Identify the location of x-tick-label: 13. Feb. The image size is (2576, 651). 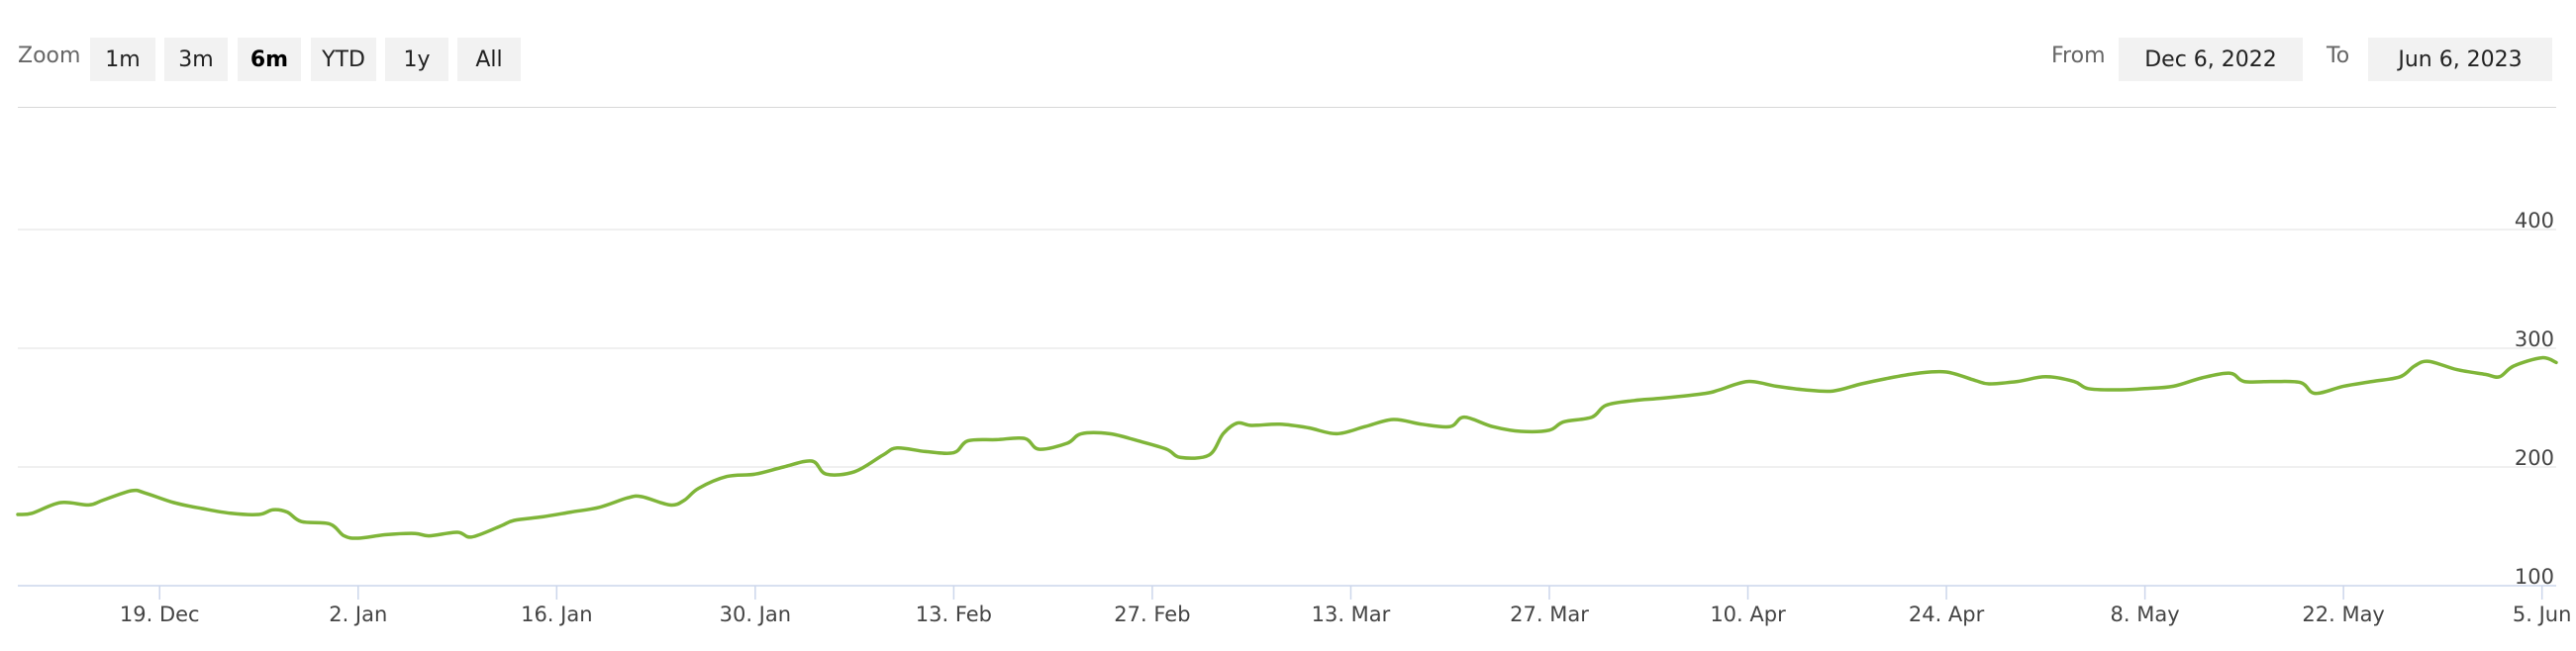
(954, 614).